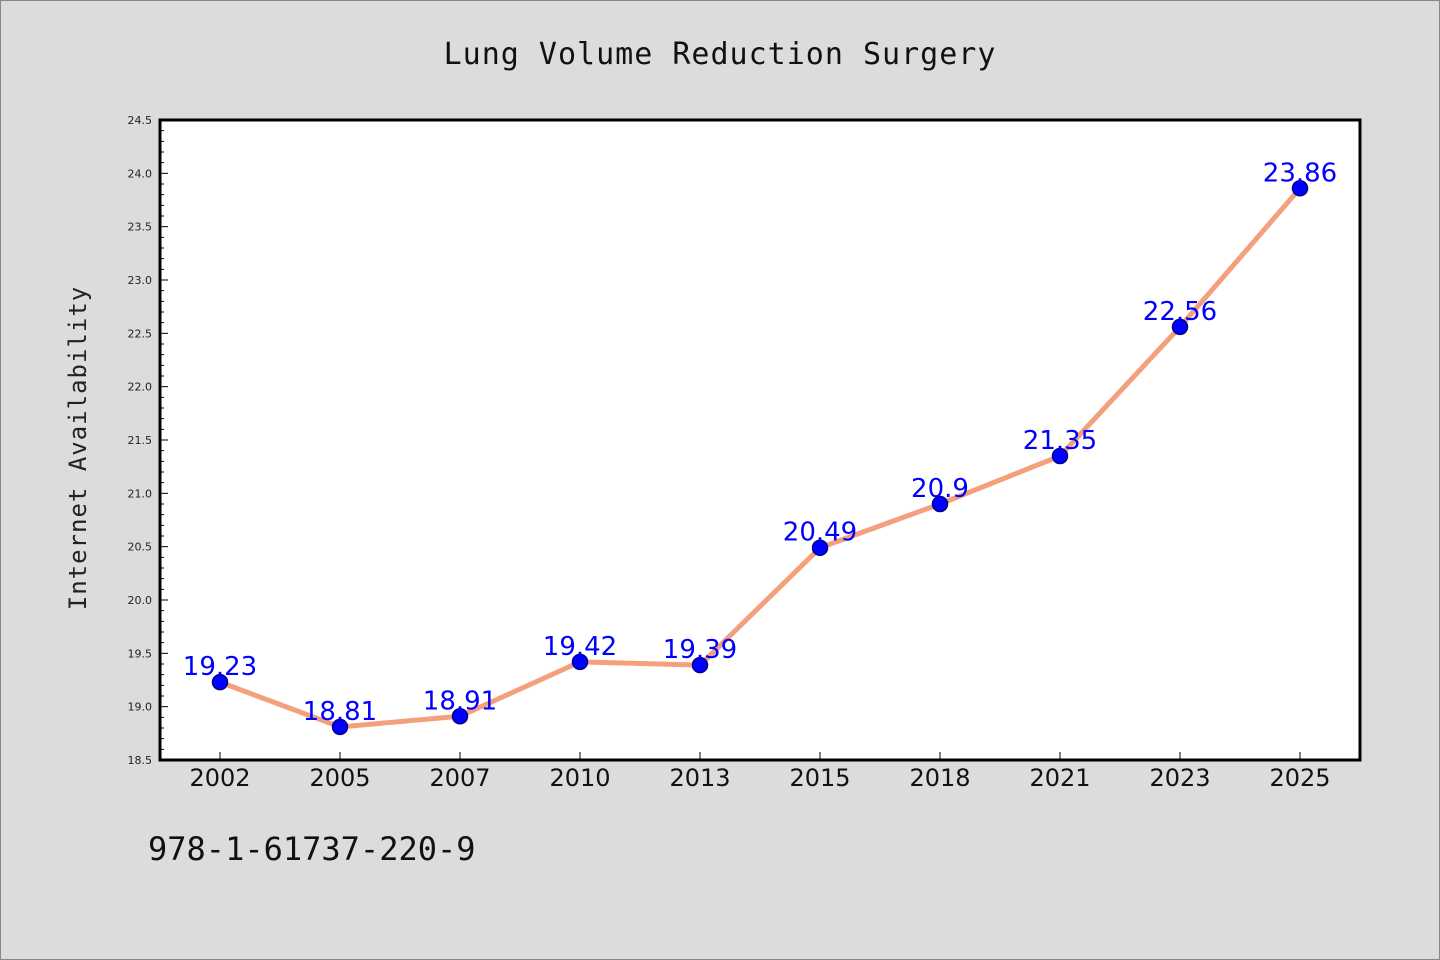  Describe the element at coordinates (140, 280) in the screenshot. I see `y-tick-label: 23.0` at that location.